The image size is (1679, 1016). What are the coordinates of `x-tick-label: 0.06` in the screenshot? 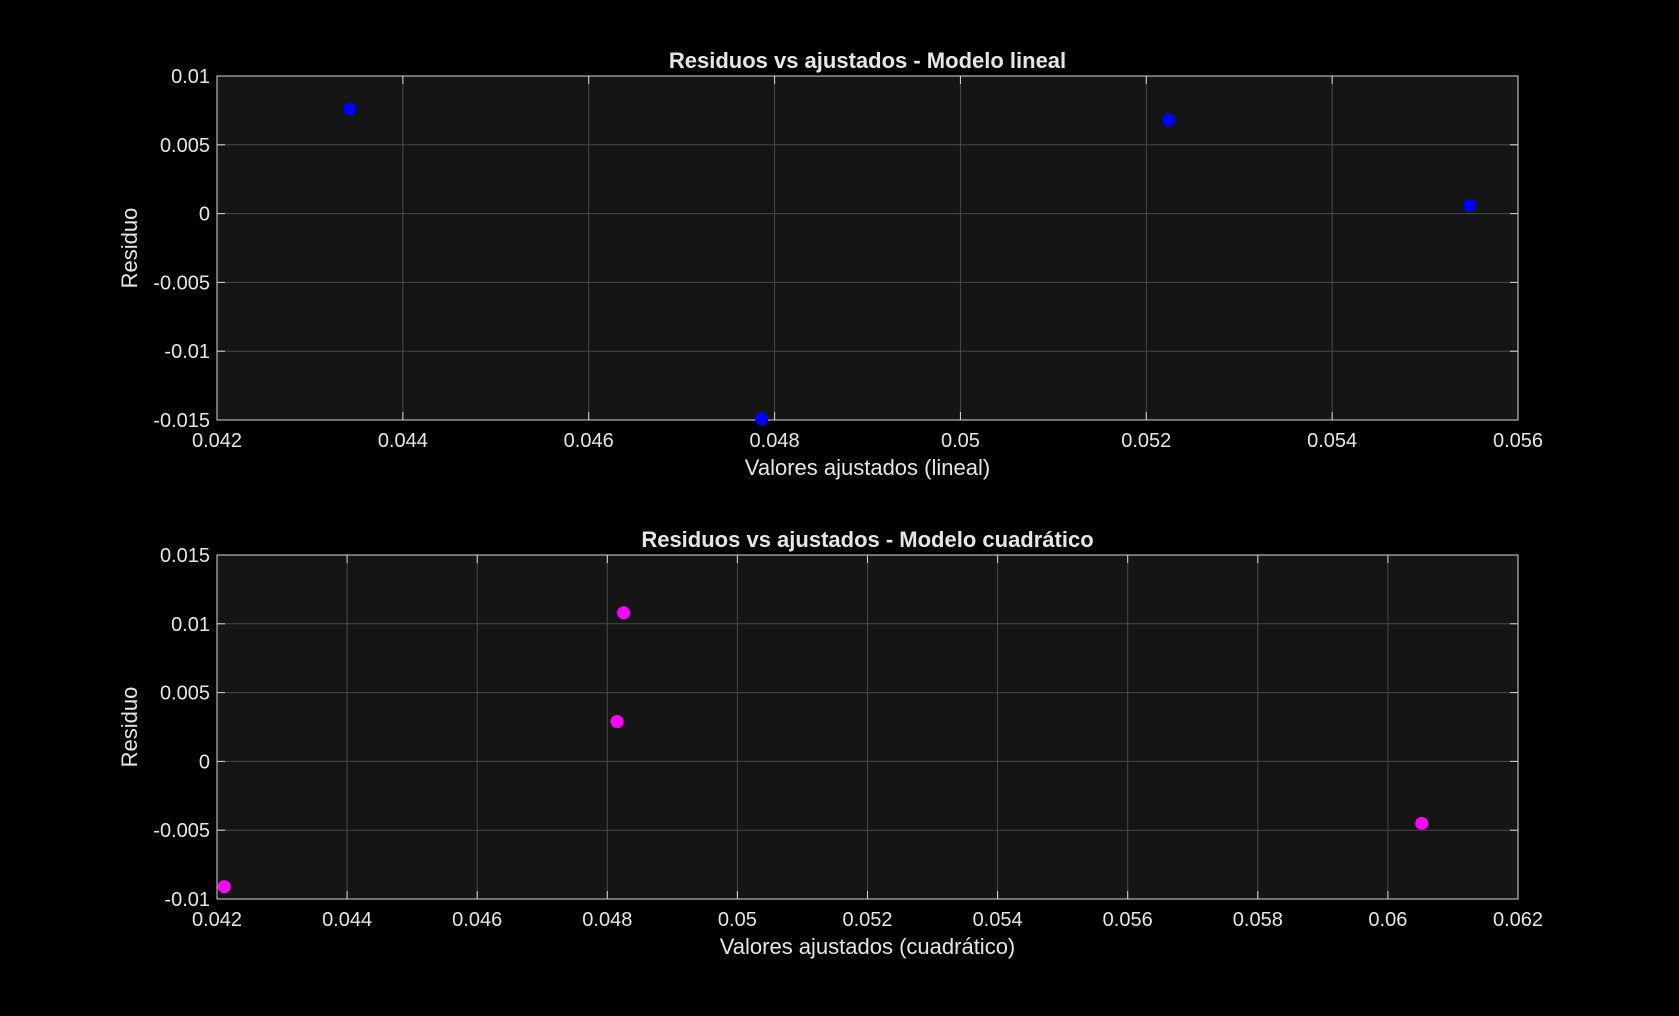 It's located at (1387, 920).